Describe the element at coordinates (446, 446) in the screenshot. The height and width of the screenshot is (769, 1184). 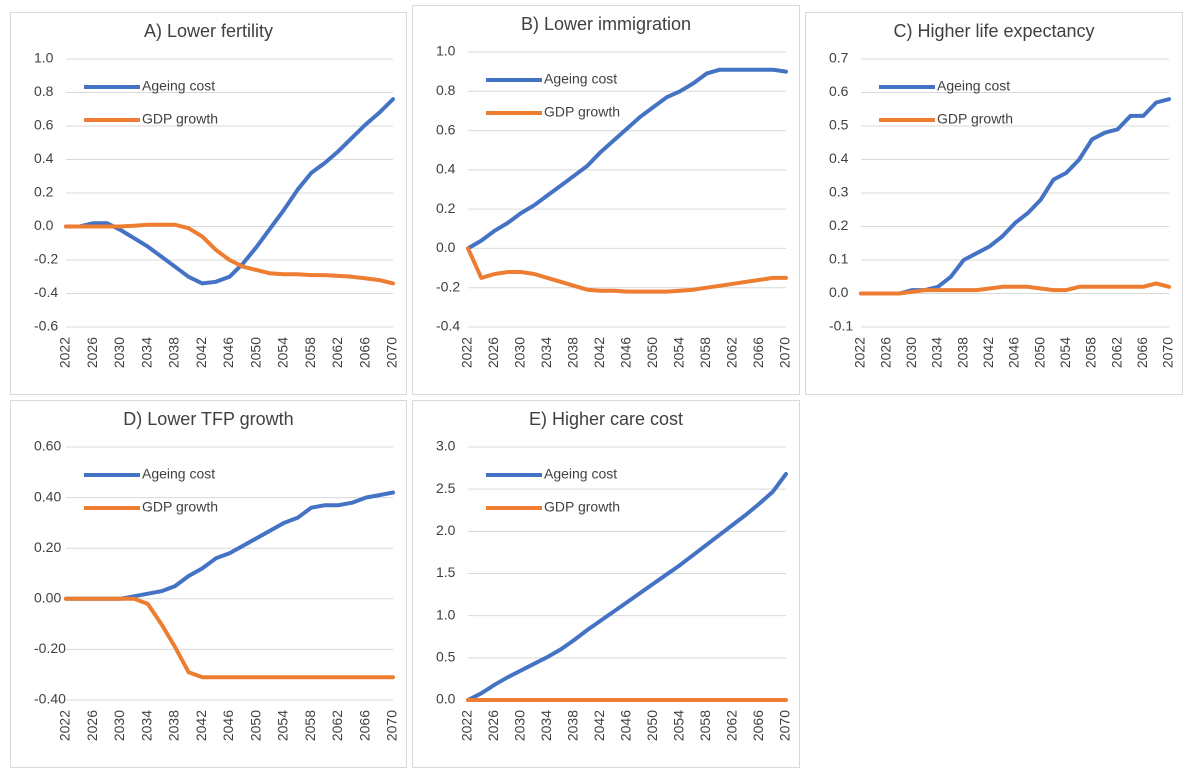
I see `y-tick-label: 3.0` at that location.